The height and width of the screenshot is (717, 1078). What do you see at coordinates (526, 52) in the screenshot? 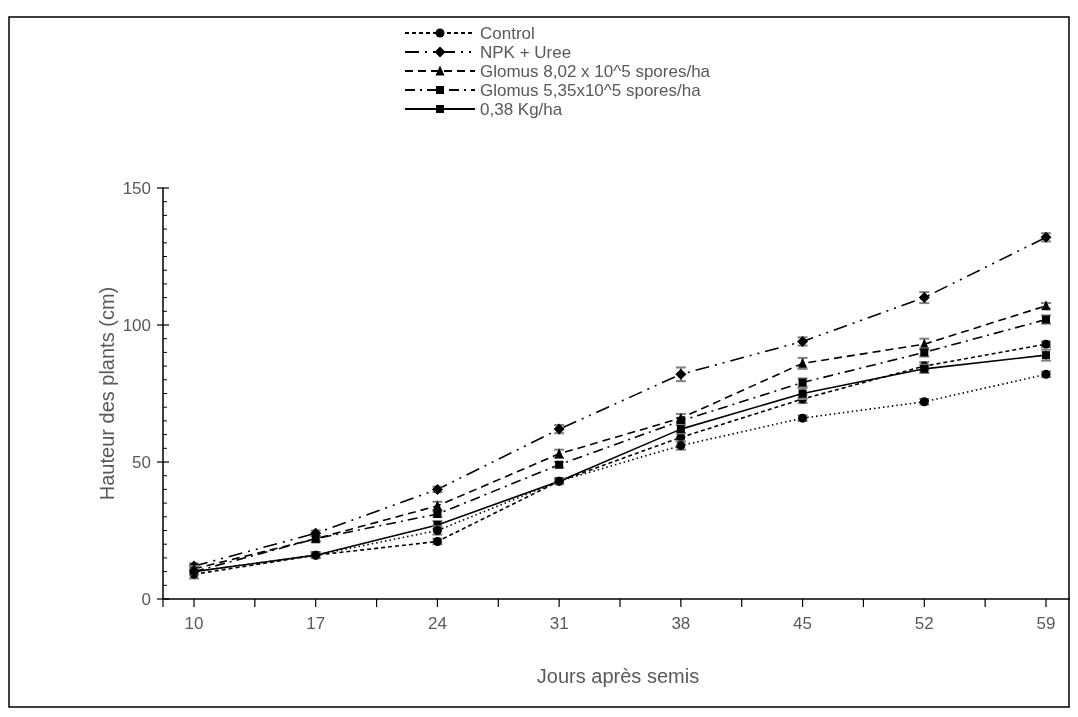
I see `legend-label: NPK + Uree` at bounding box center [526, 52].